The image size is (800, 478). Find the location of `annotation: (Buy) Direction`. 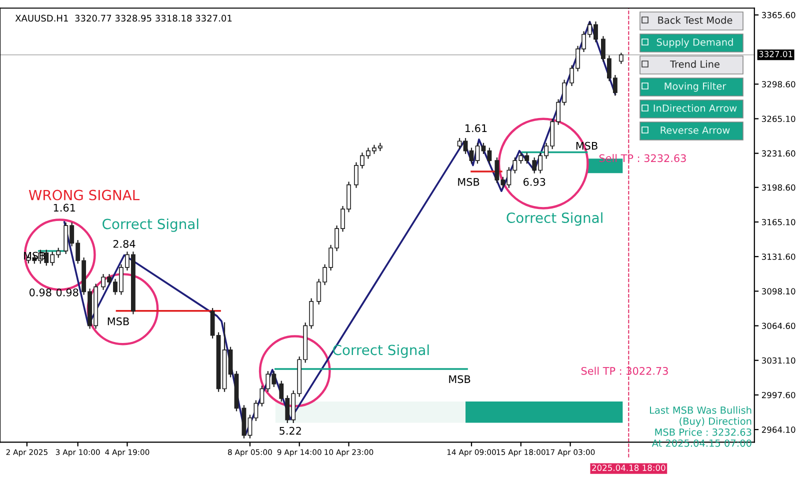

annotation: (Buy) Direction is located at coordinates (716, 422).